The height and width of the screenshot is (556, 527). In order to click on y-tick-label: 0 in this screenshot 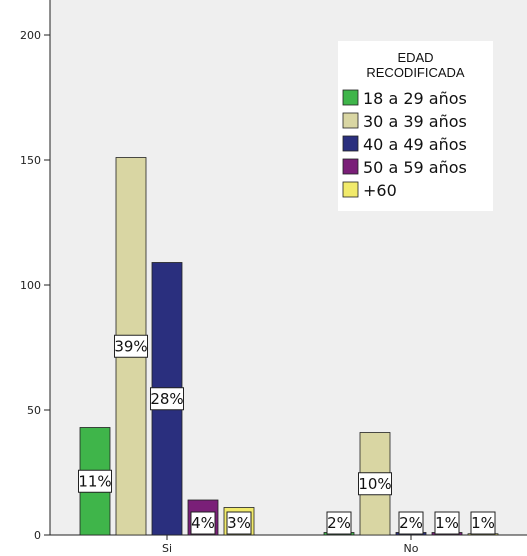, I will do `click(37, 535)`.